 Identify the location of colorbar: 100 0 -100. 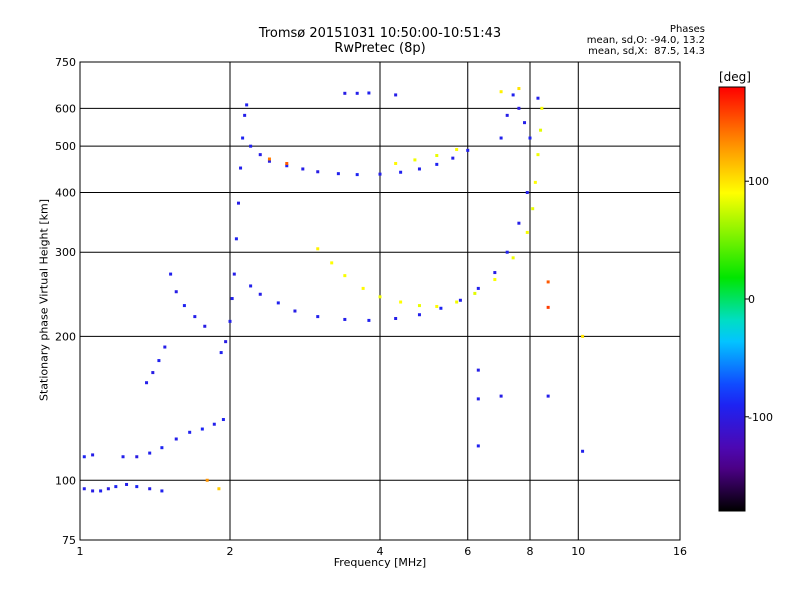
(745, 299).